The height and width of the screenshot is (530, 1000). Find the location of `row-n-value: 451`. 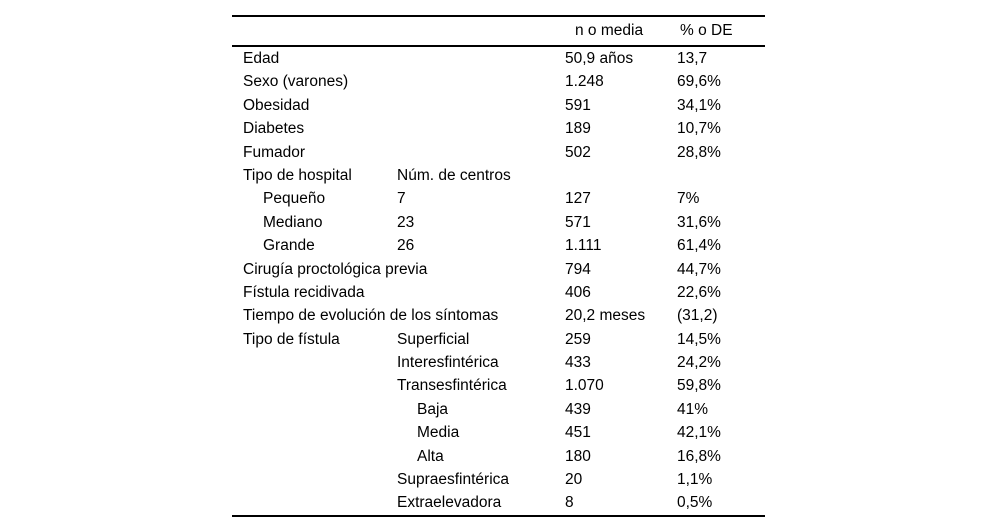

row-n-value: 451 is located at coordinates (578, 433).